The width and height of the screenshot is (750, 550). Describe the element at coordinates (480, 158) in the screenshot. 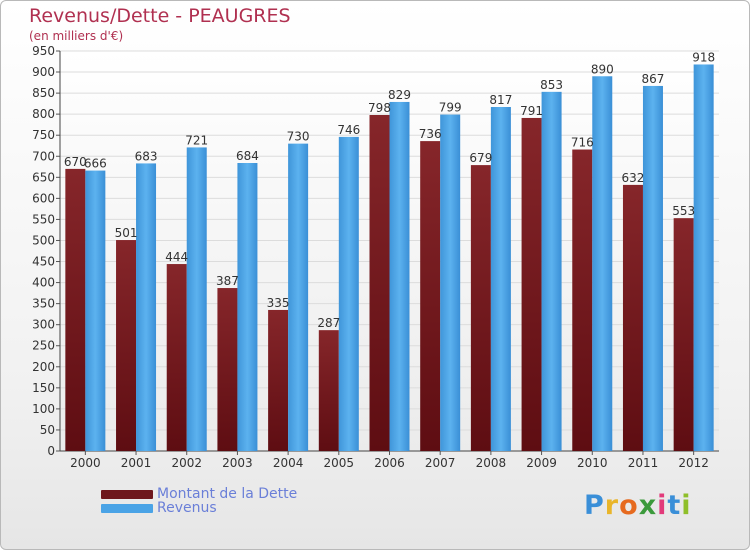

I see `data-label-debt: 679` at that location.